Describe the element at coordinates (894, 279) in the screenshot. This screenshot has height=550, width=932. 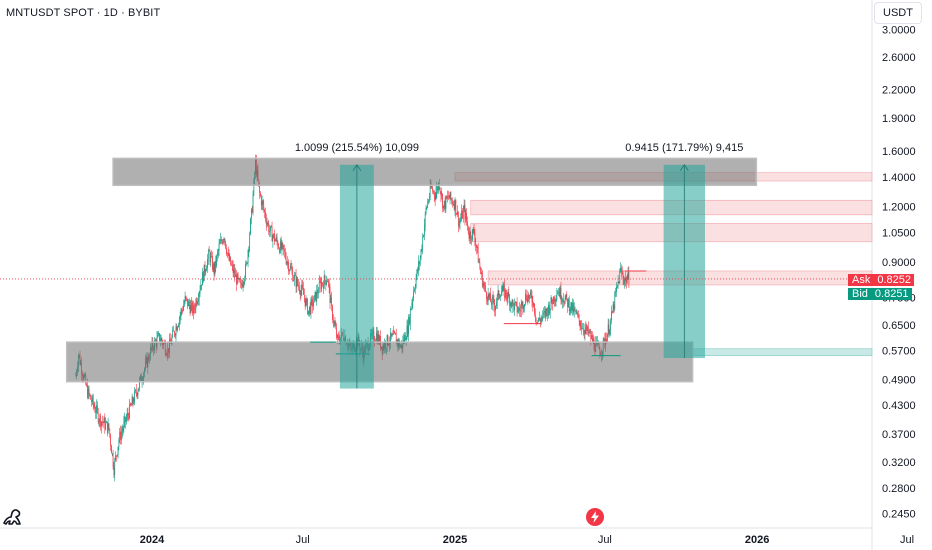
I see `ask-value: 0.8252` at that location.